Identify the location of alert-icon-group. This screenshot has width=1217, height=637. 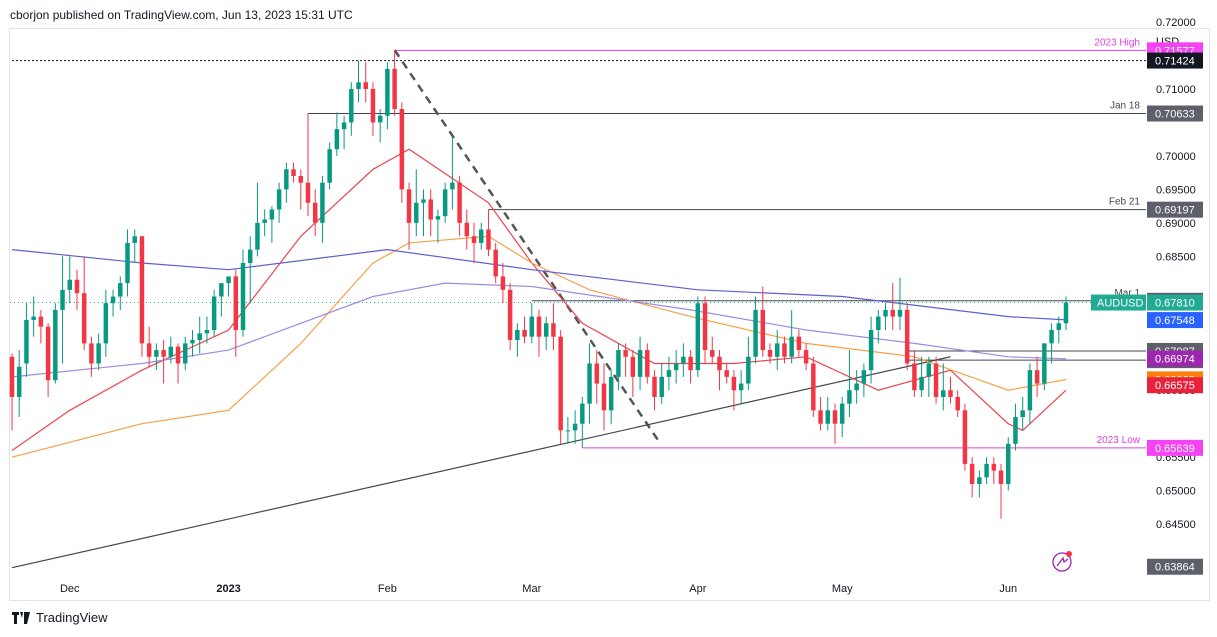
(1062, 561).